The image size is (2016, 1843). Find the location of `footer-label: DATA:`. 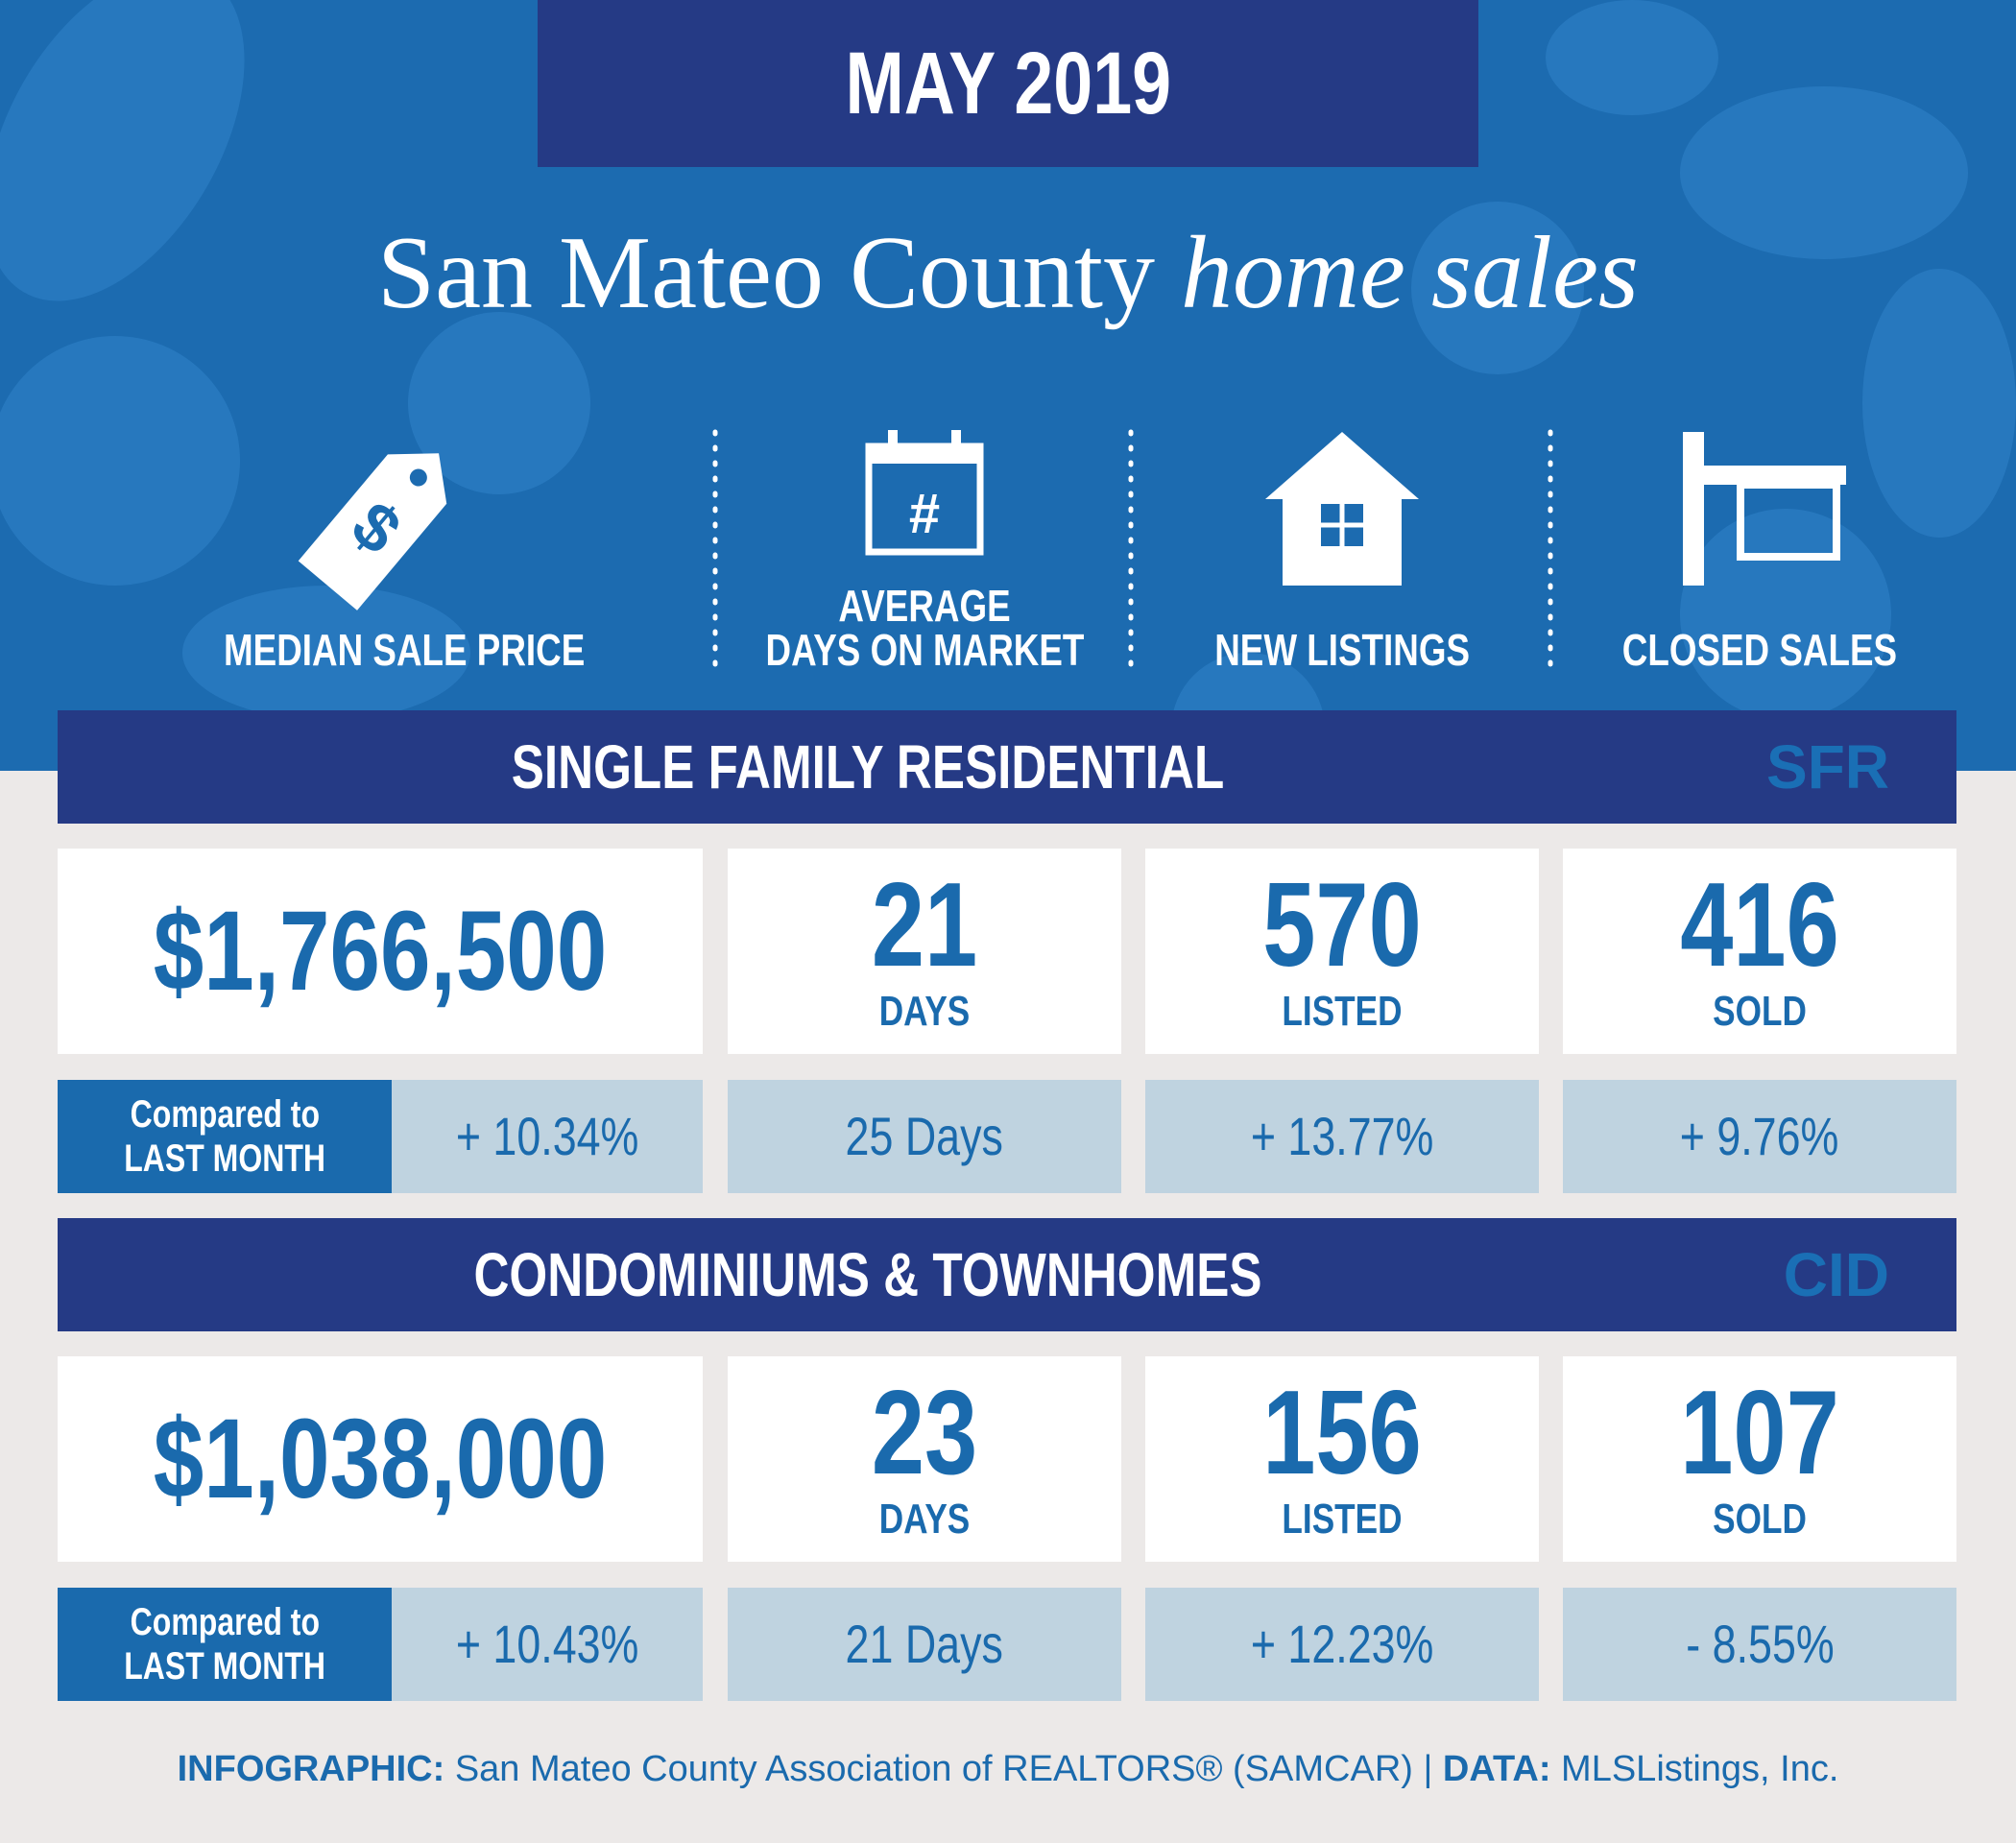

footer-label: DATA: is located at coordinates (1496, 1769).